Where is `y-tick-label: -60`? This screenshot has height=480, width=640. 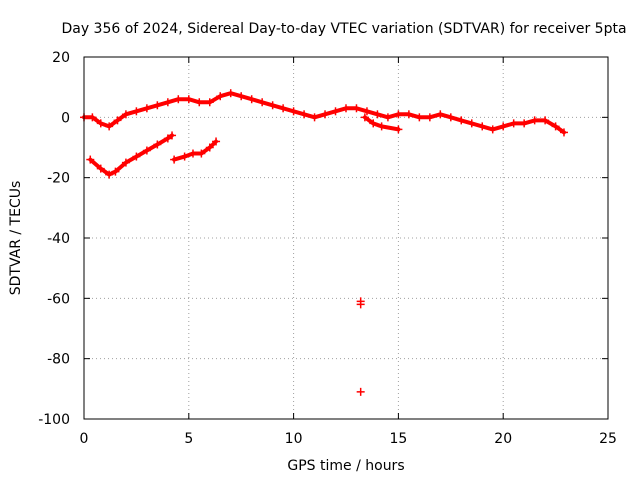 y-tick-label: -60 is located at coordinates (58, 299).